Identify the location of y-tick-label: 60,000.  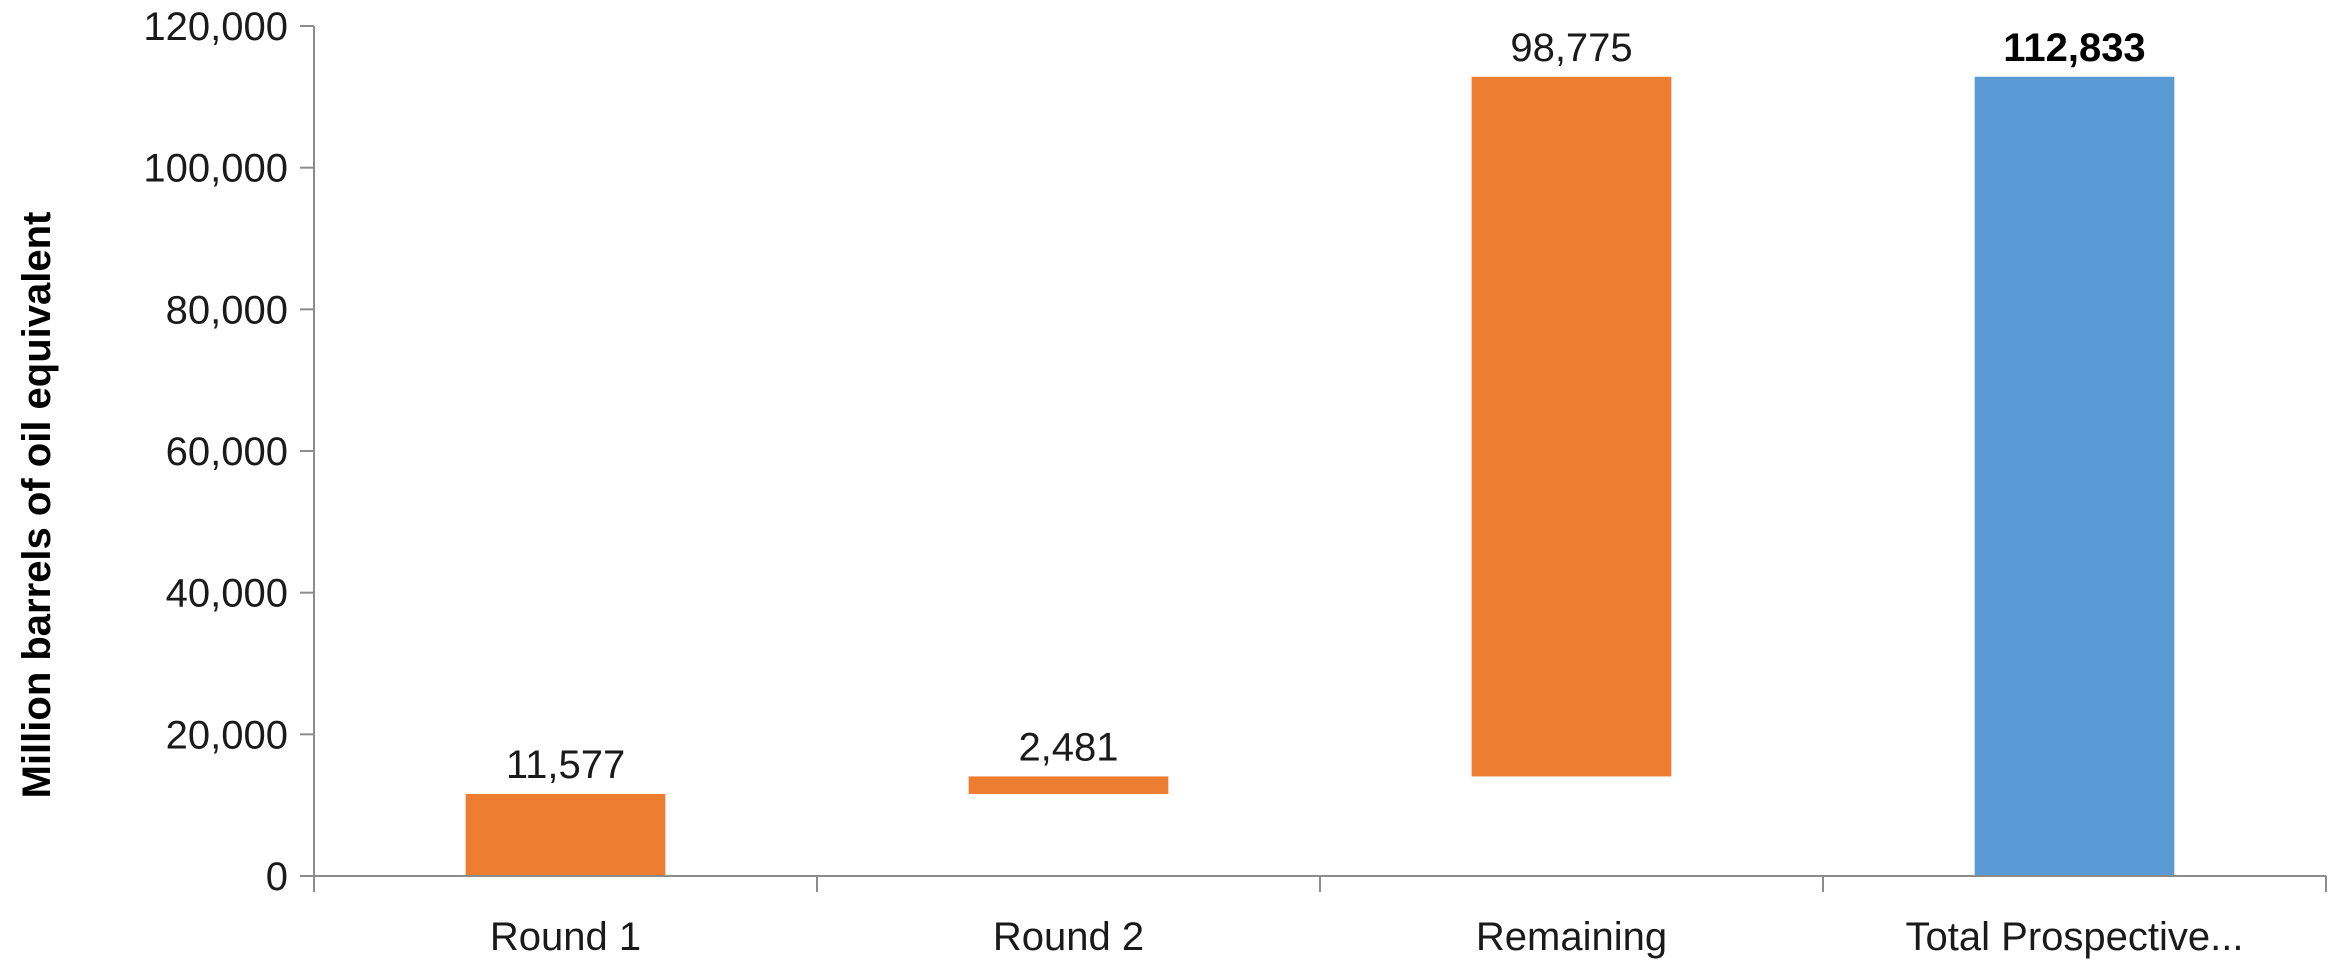
(227, 452).